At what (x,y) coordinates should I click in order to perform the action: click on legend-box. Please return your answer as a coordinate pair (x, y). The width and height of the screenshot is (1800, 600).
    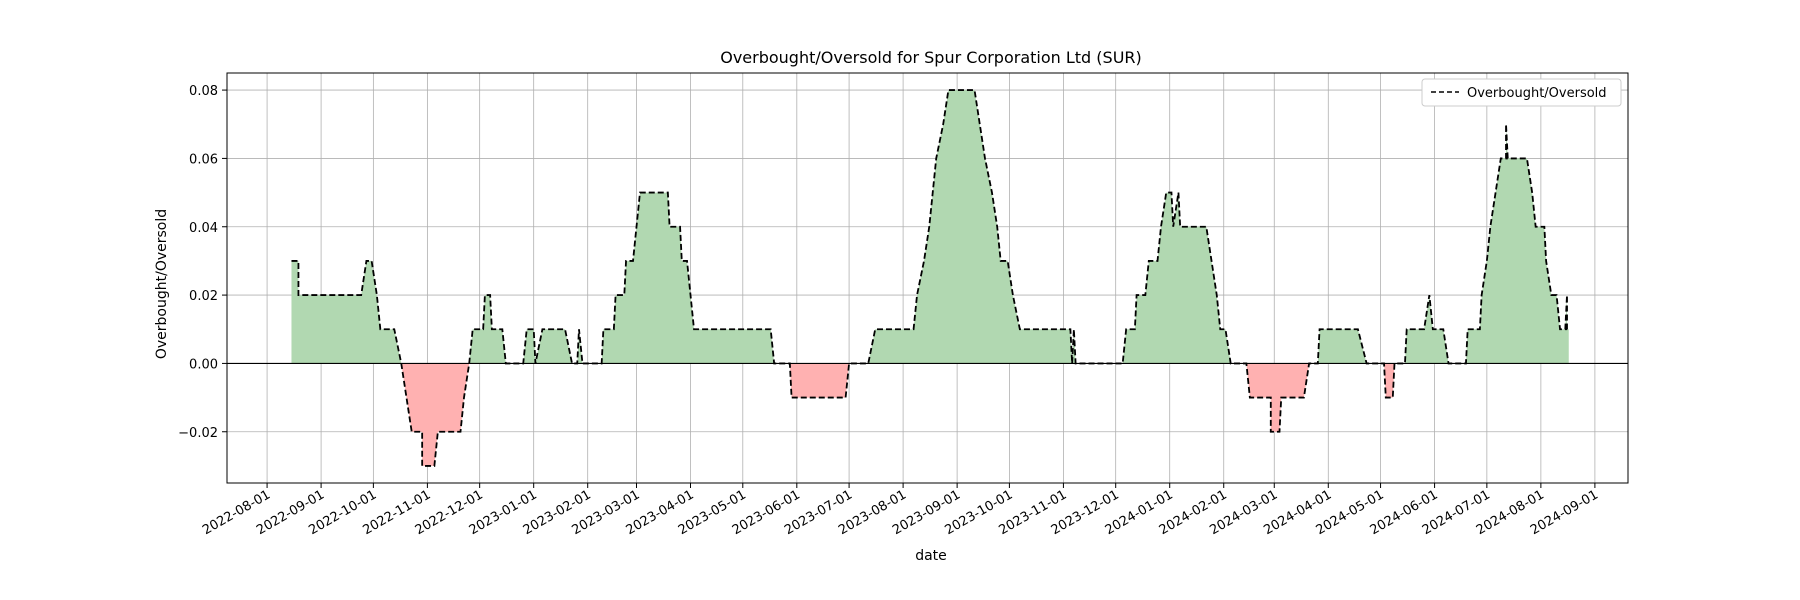
    Looking at the image, I should click on (1521, 92).